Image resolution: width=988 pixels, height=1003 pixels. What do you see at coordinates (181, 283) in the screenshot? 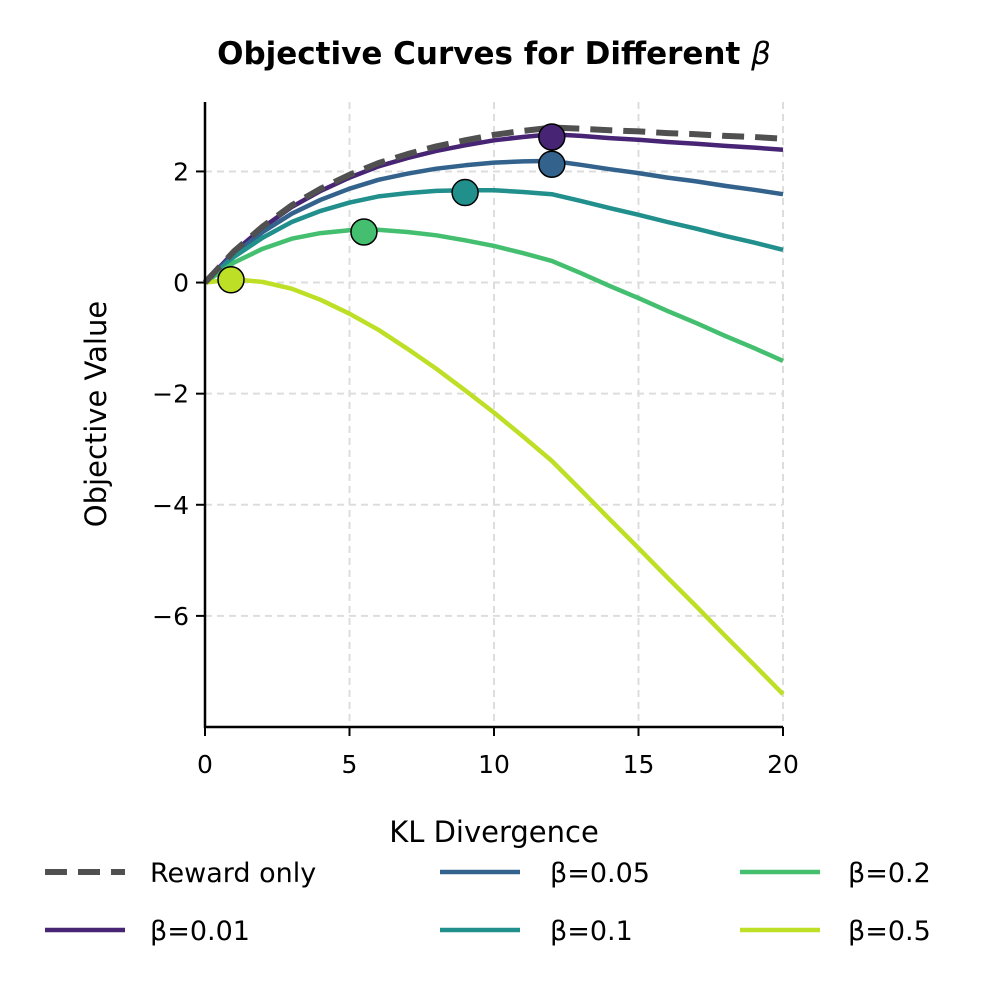
I see `y-tick-label: 0` at bounding box center [181, 283].